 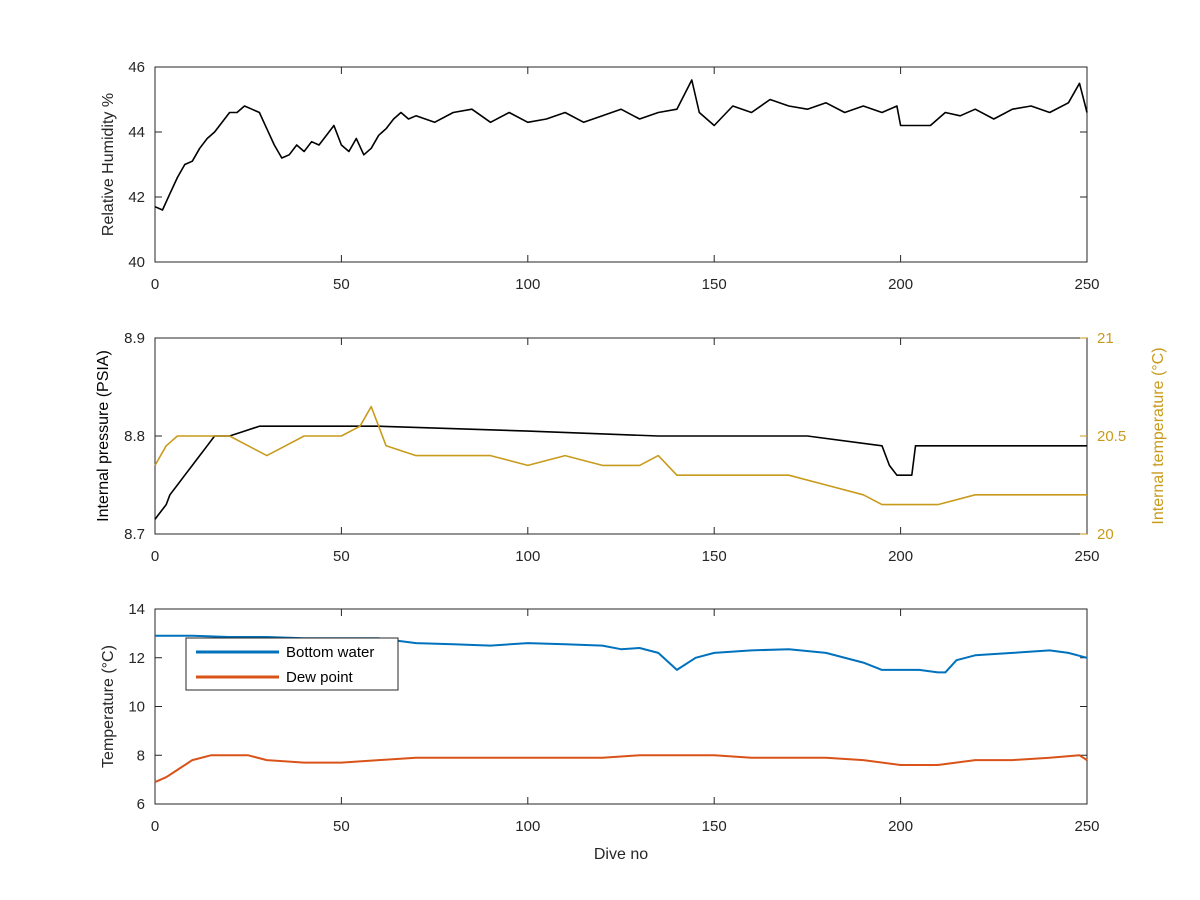 What do you see at coordinates (1111, 436) in the screenshot?
I see `pressure-y-right-tick-label: 20.5` at bounding box center [1111, 436].